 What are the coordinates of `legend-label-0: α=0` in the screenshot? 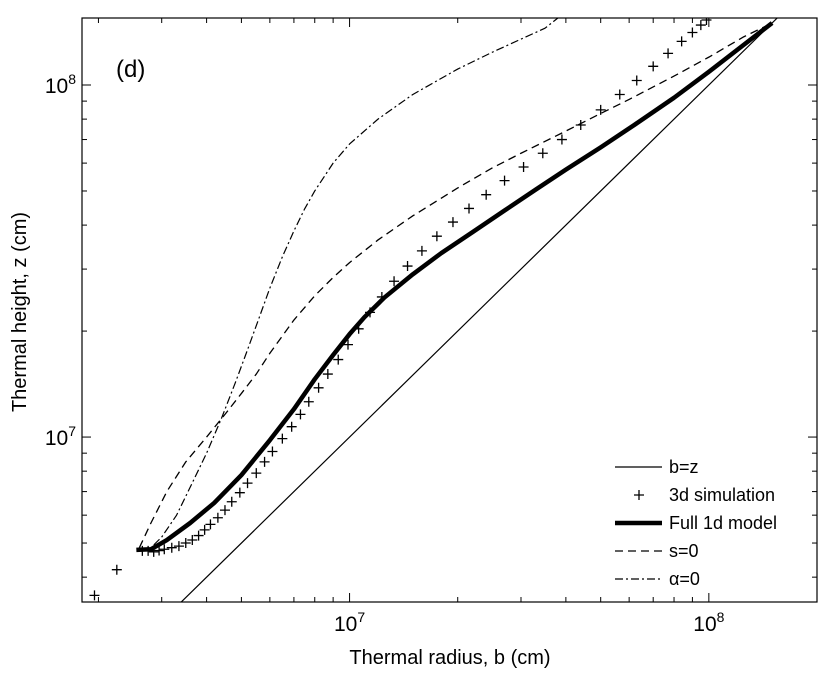 It's located at (684, 579).